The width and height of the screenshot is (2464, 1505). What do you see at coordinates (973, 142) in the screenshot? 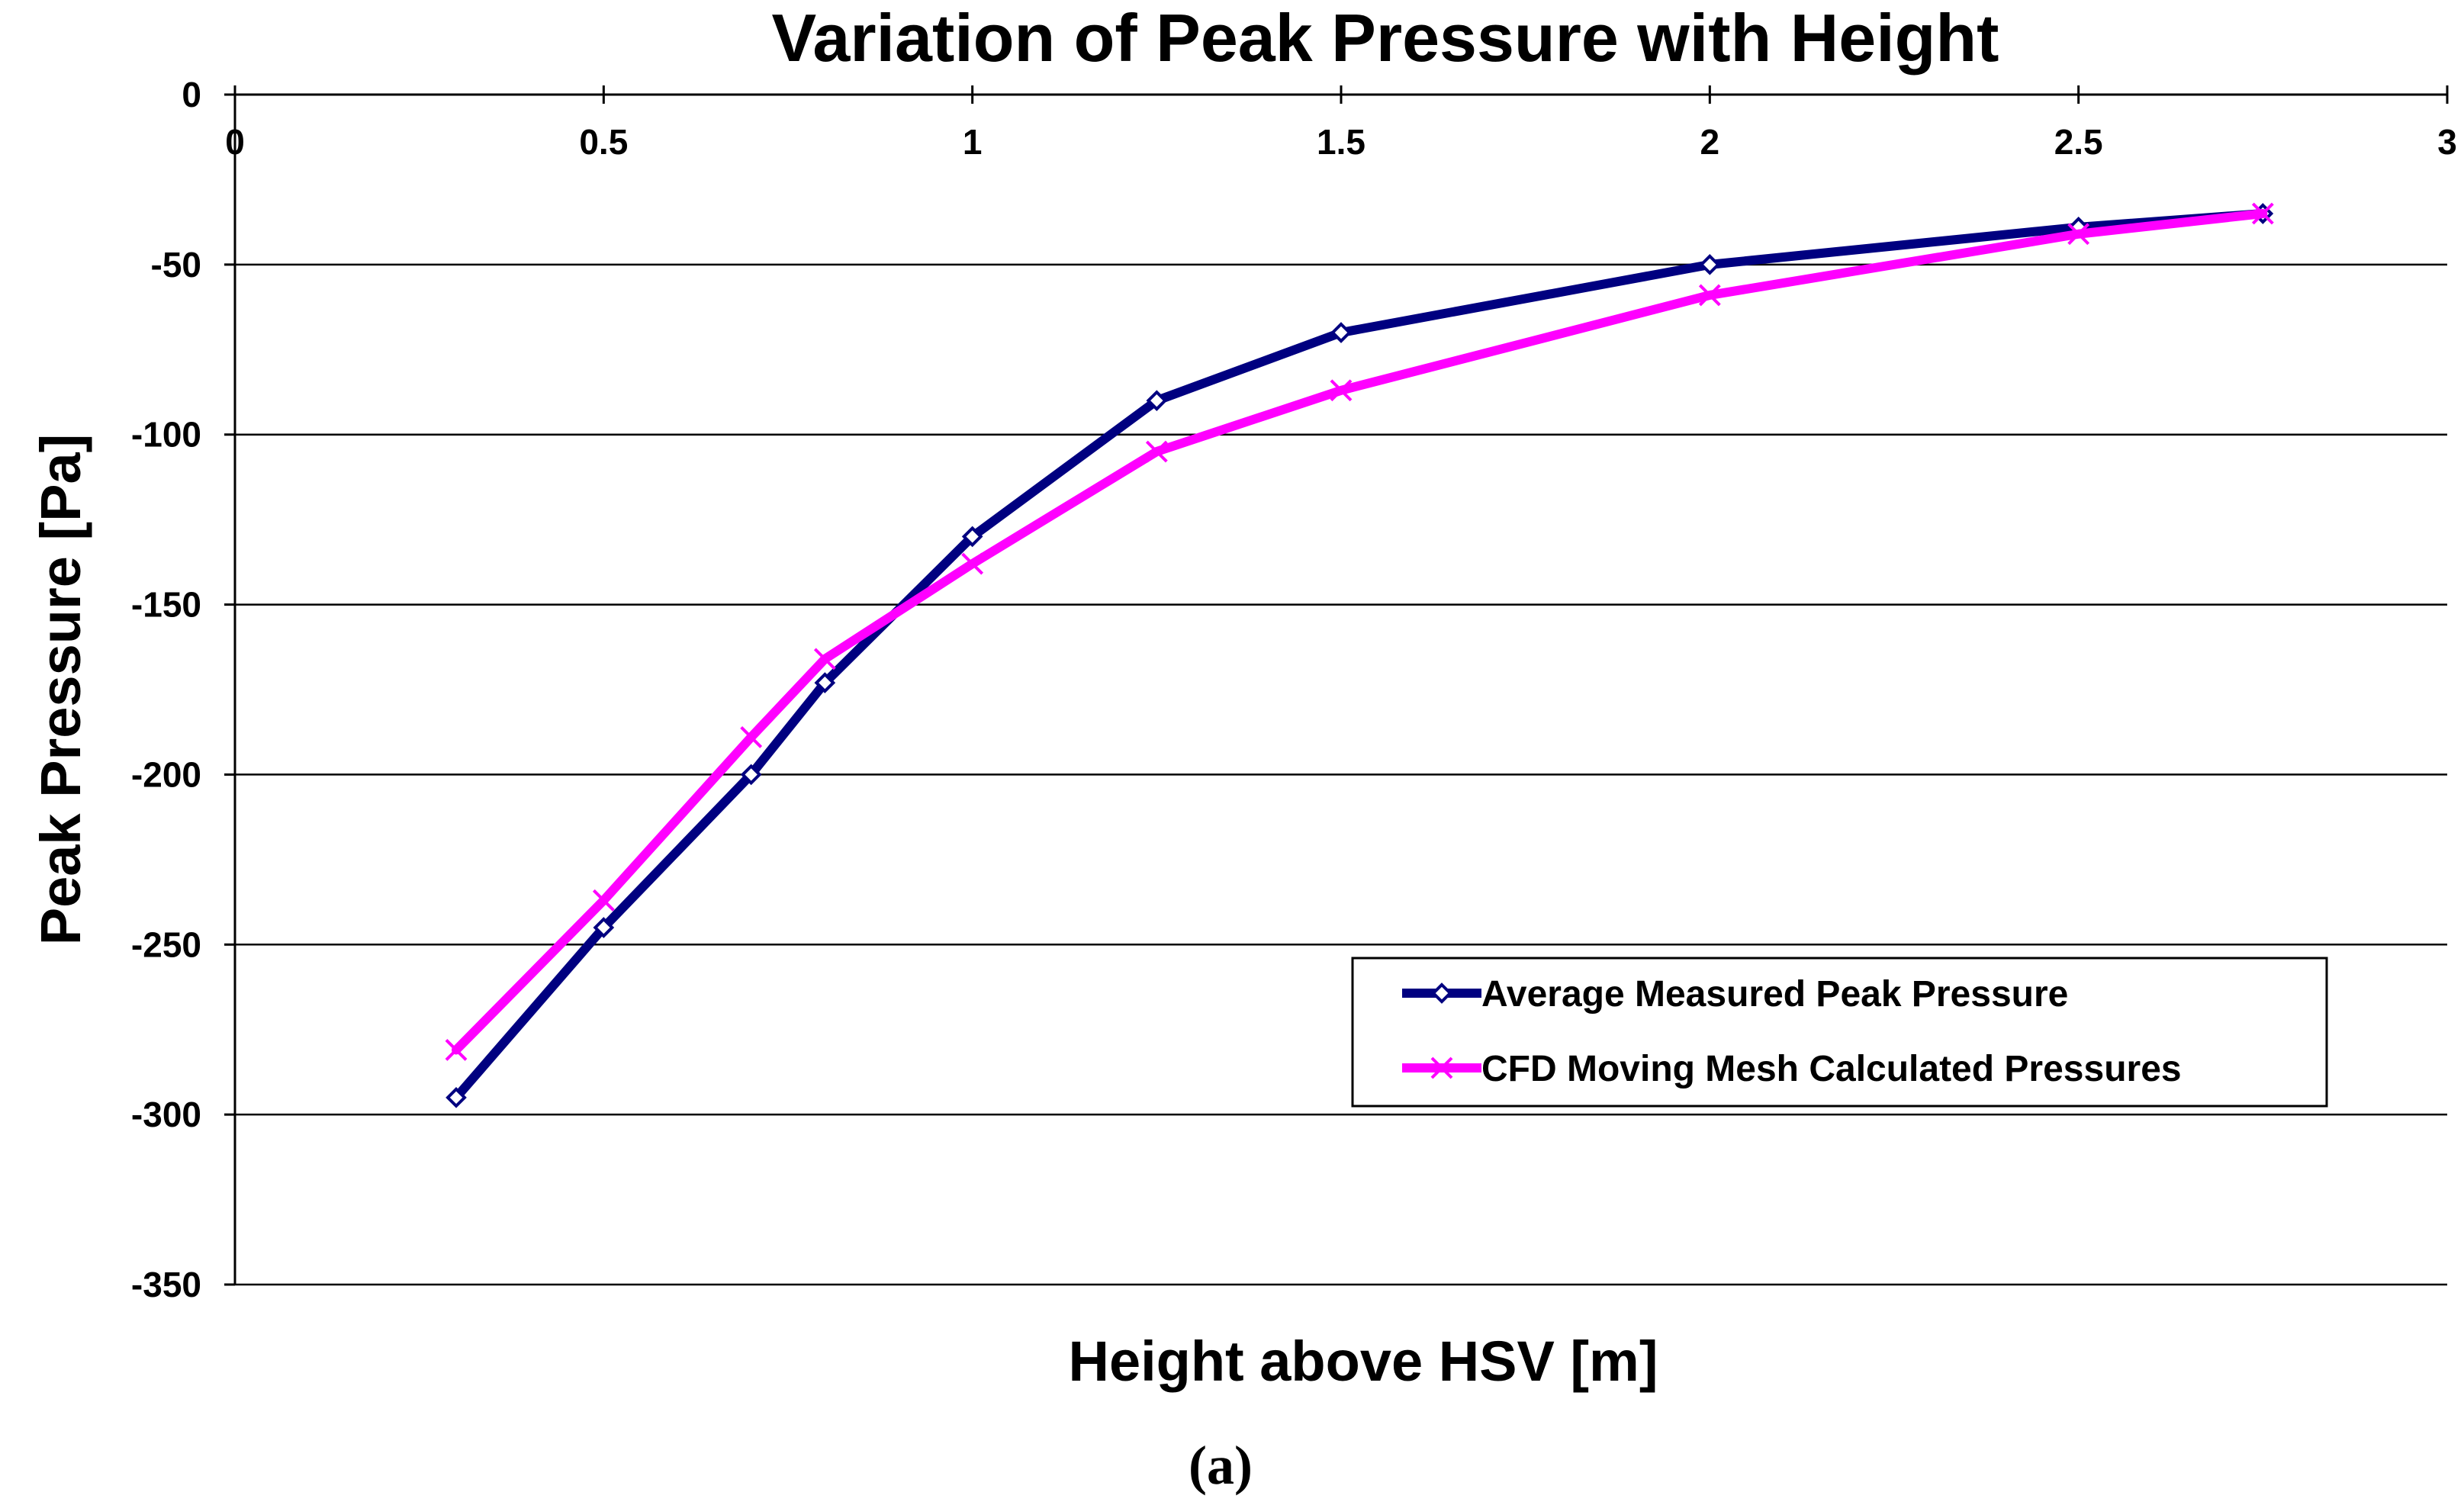
I see `x-tick-label: 1` at bounding box center [973, 142].